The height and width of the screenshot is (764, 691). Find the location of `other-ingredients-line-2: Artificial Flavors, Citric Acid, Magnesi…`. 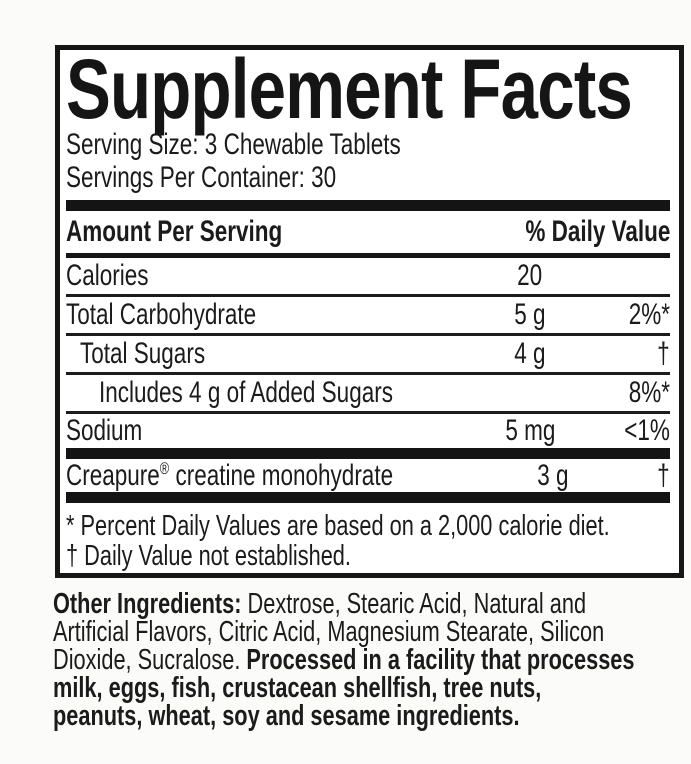

other-ingredients-line-2: Artificial Flavors, Citric Acid, Magnesi… is located at coordinates (329, 632).